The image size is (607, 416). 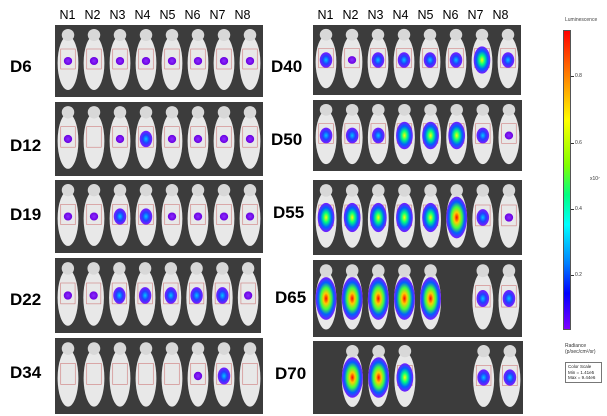 What do you see at coordinates (192, 15) in the screenshot?
I see `column-label-n6: N6` at bounding box center [192, 15].